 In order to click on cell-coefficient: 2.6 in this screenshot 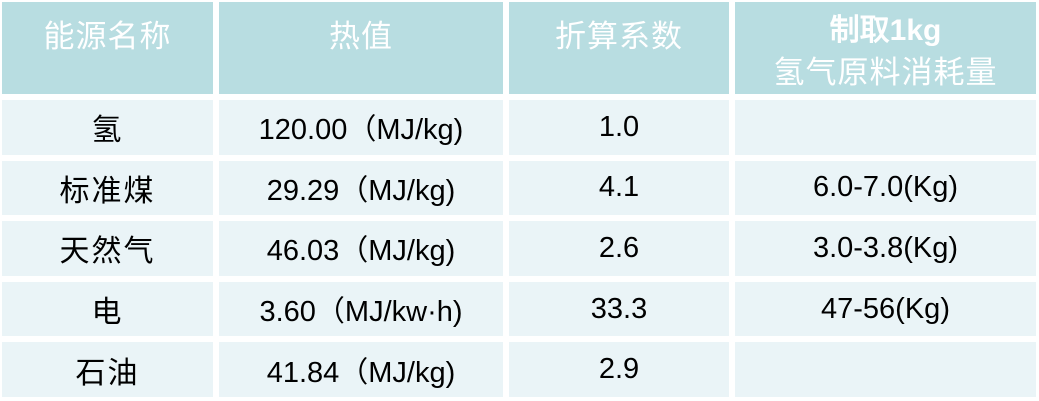, I will do `click(619, 248)`.